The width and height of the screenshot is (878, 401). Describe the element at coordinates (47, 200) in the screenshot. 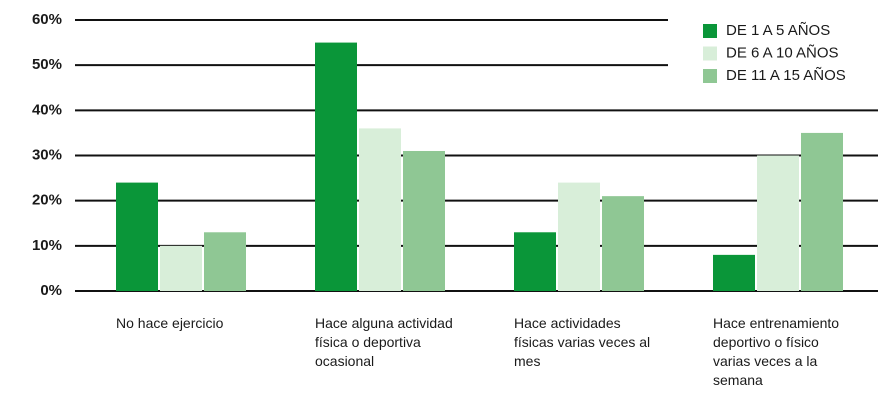

I see `y-tick-label: 20%` at that location.